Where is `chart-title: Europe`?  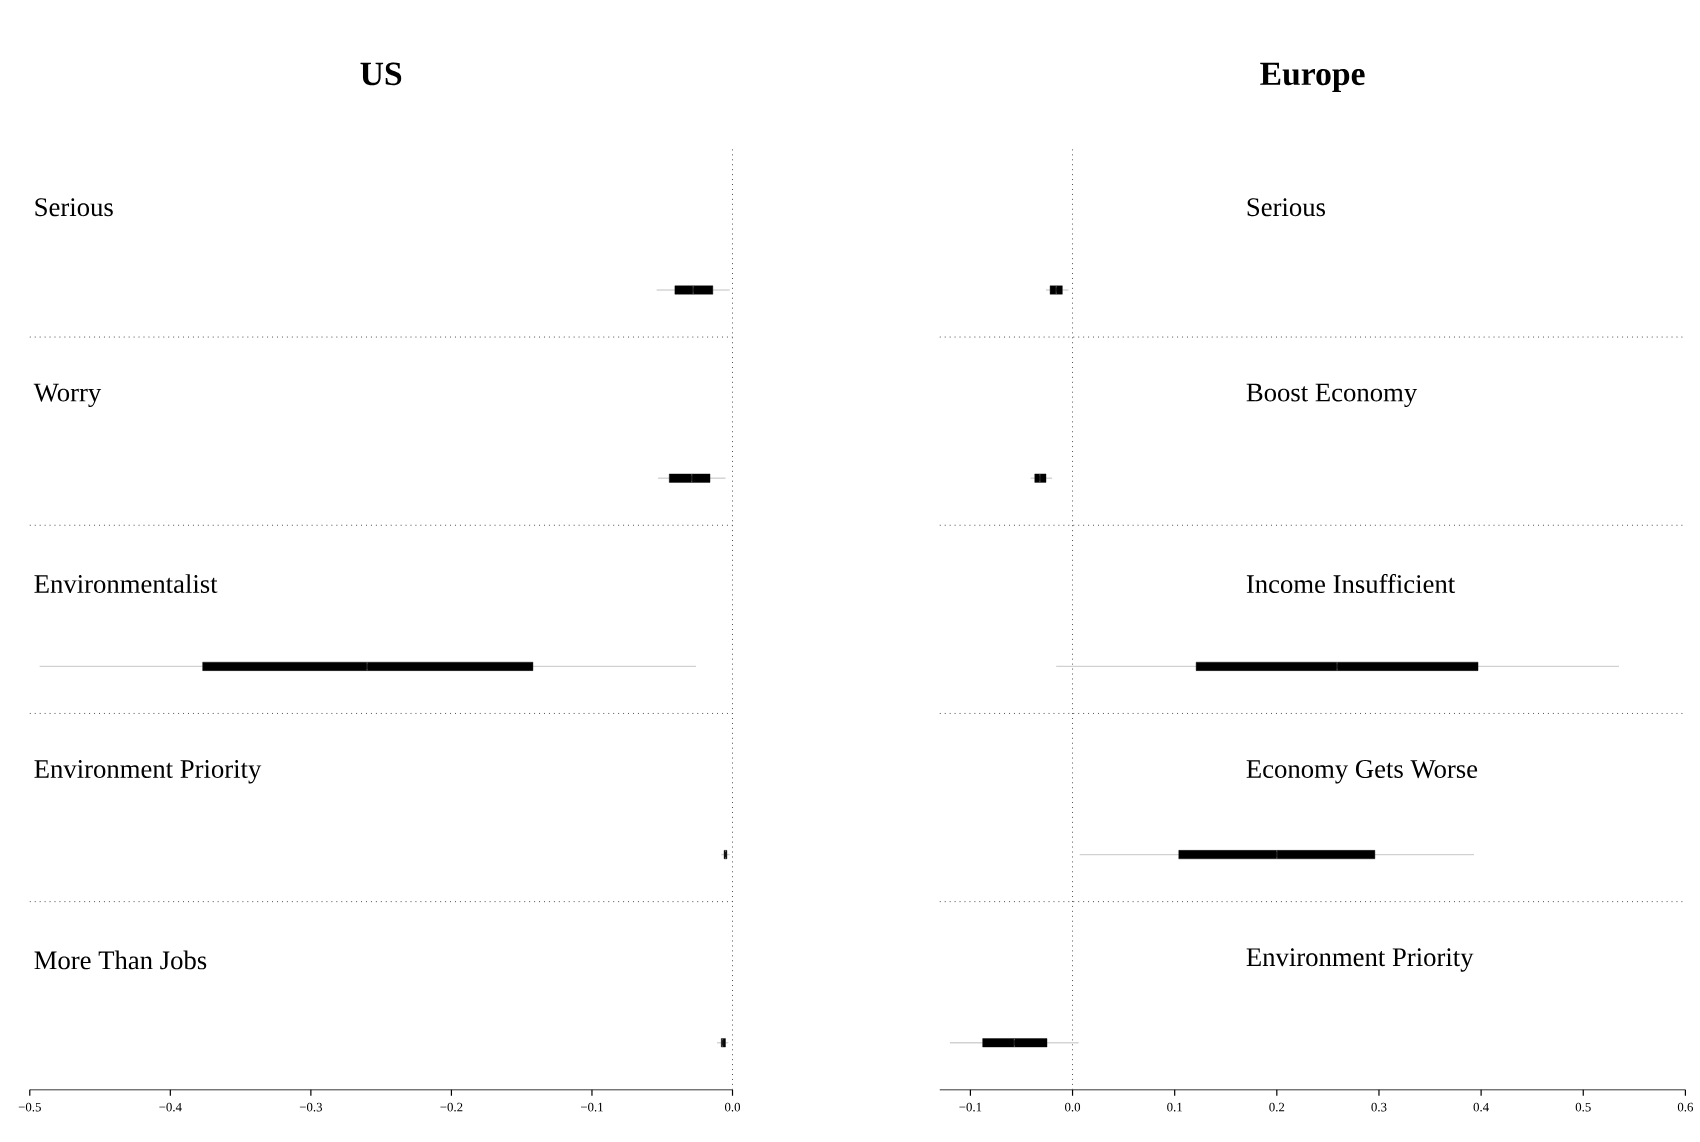
chart-title: Europe is located at coordinates (1312, 78).